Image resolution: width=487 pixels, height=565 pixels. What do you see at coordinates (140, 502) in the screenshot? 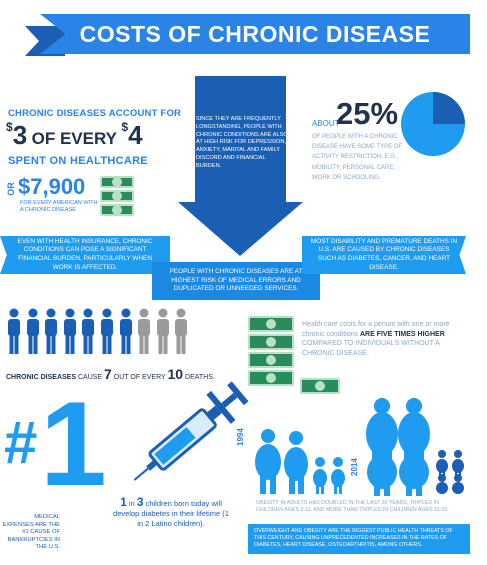
I see `three-text: 3` at bounding box center [140, 502].